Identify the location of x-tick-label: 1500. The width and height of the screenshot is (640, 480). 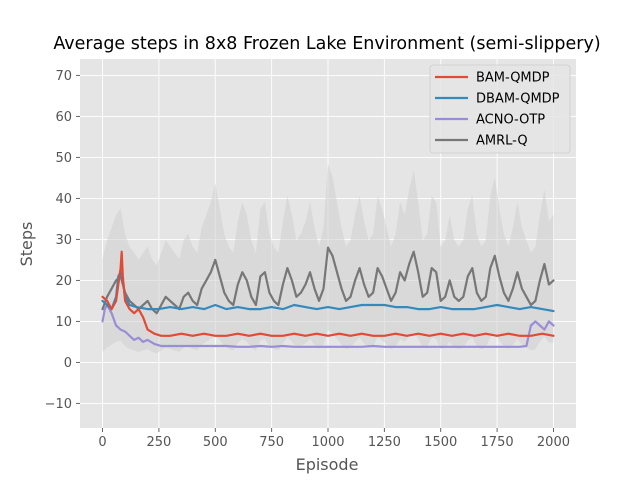
(440, 442).